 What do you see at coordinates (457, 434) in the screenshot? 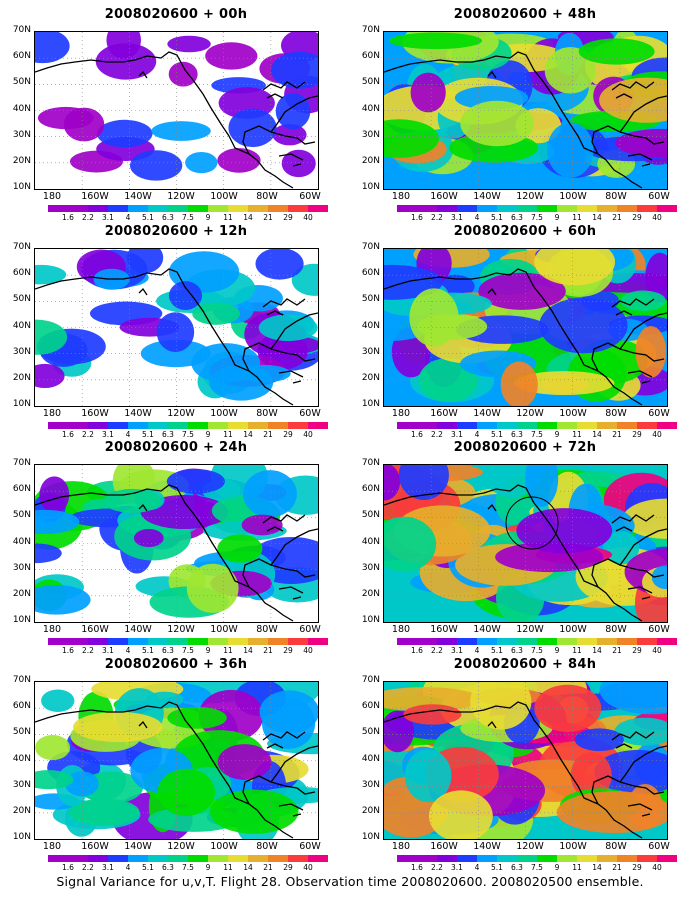
I see `colorbar-label: 3.1` at bounding box center [457, 434].